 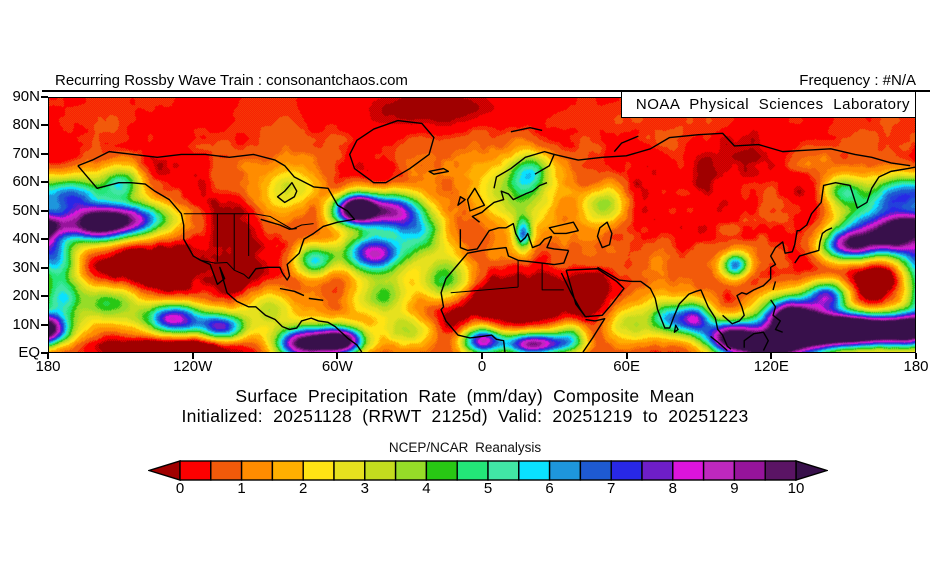 What do you see at coordinates (26, 239) in the screenshot?
I see `lat-tick-label: 40N` at bounding box center [26, 239].